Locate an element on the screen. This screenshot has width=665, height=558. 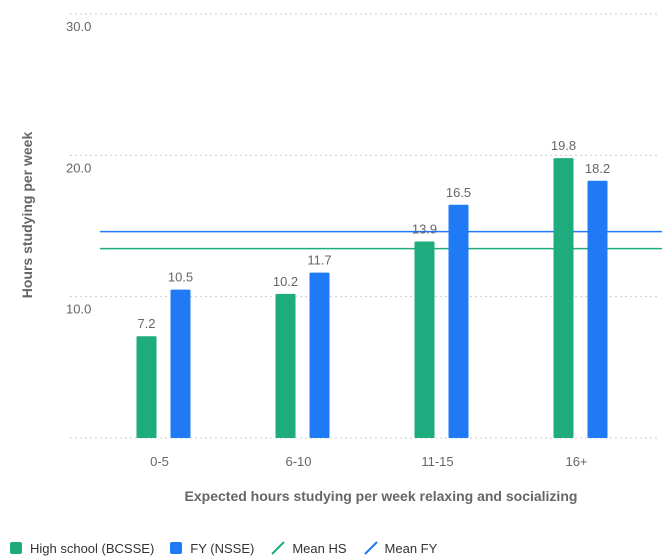
legend-item-fy: FY (NSSE) is located at coordinates (212, 548).